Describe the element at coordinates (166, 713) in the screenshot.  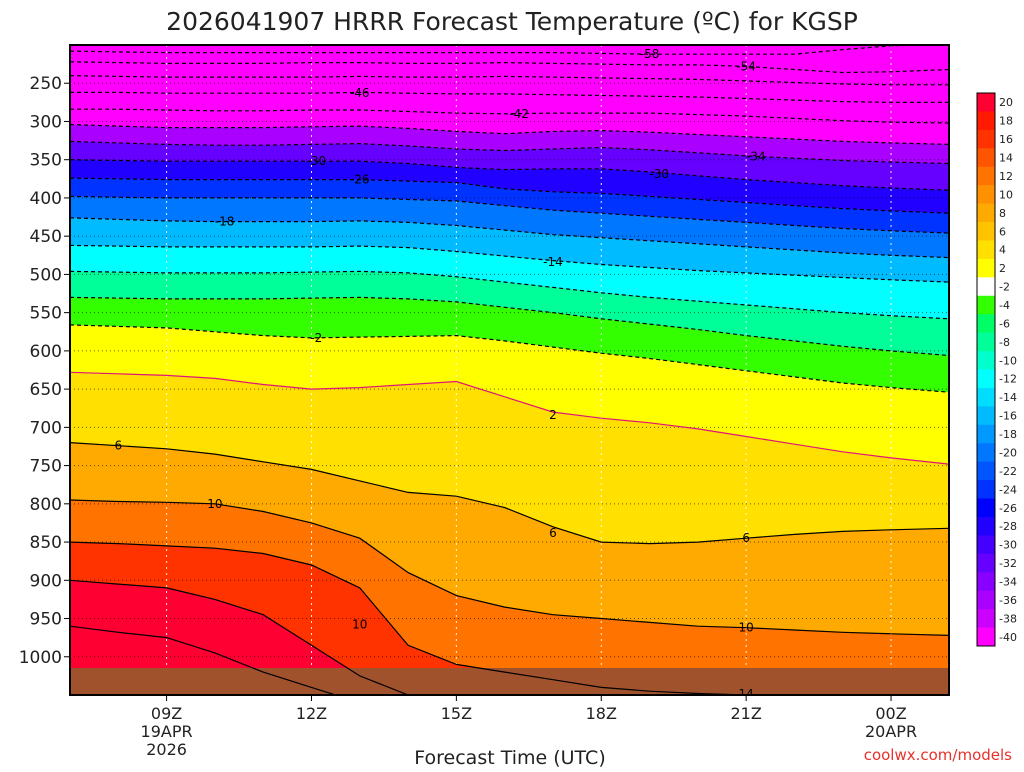
I see `x-tick-label: 09Z` at that location.